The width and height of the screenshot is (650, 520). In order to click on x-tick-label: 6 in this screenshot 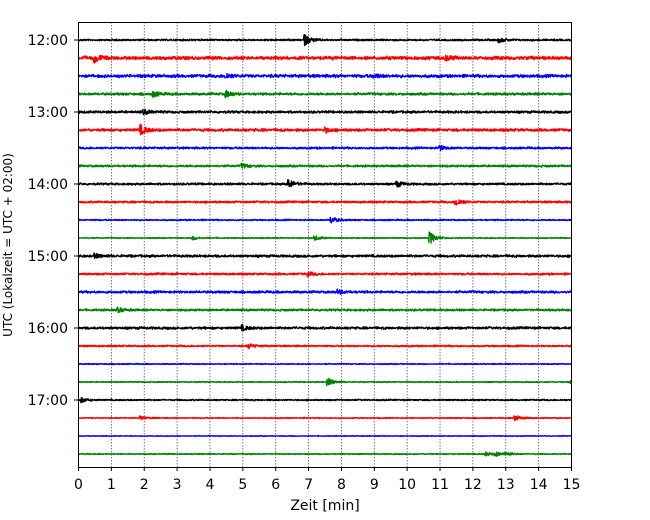, I will do `click(275, 485)`.